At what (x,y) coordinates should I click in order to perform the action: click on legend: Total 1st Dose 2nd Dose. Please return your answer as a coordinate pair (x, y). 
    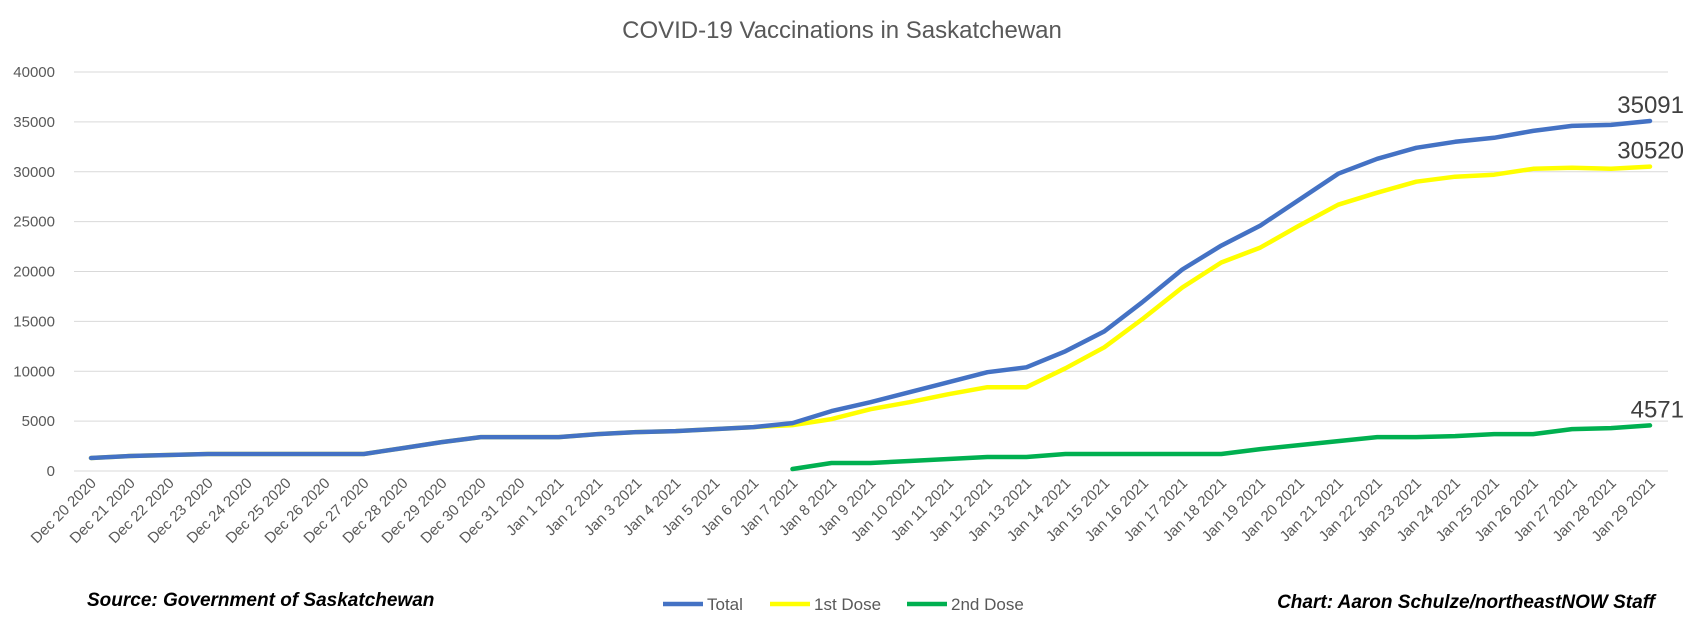
    Looking at the image, I should click on (843, 604).